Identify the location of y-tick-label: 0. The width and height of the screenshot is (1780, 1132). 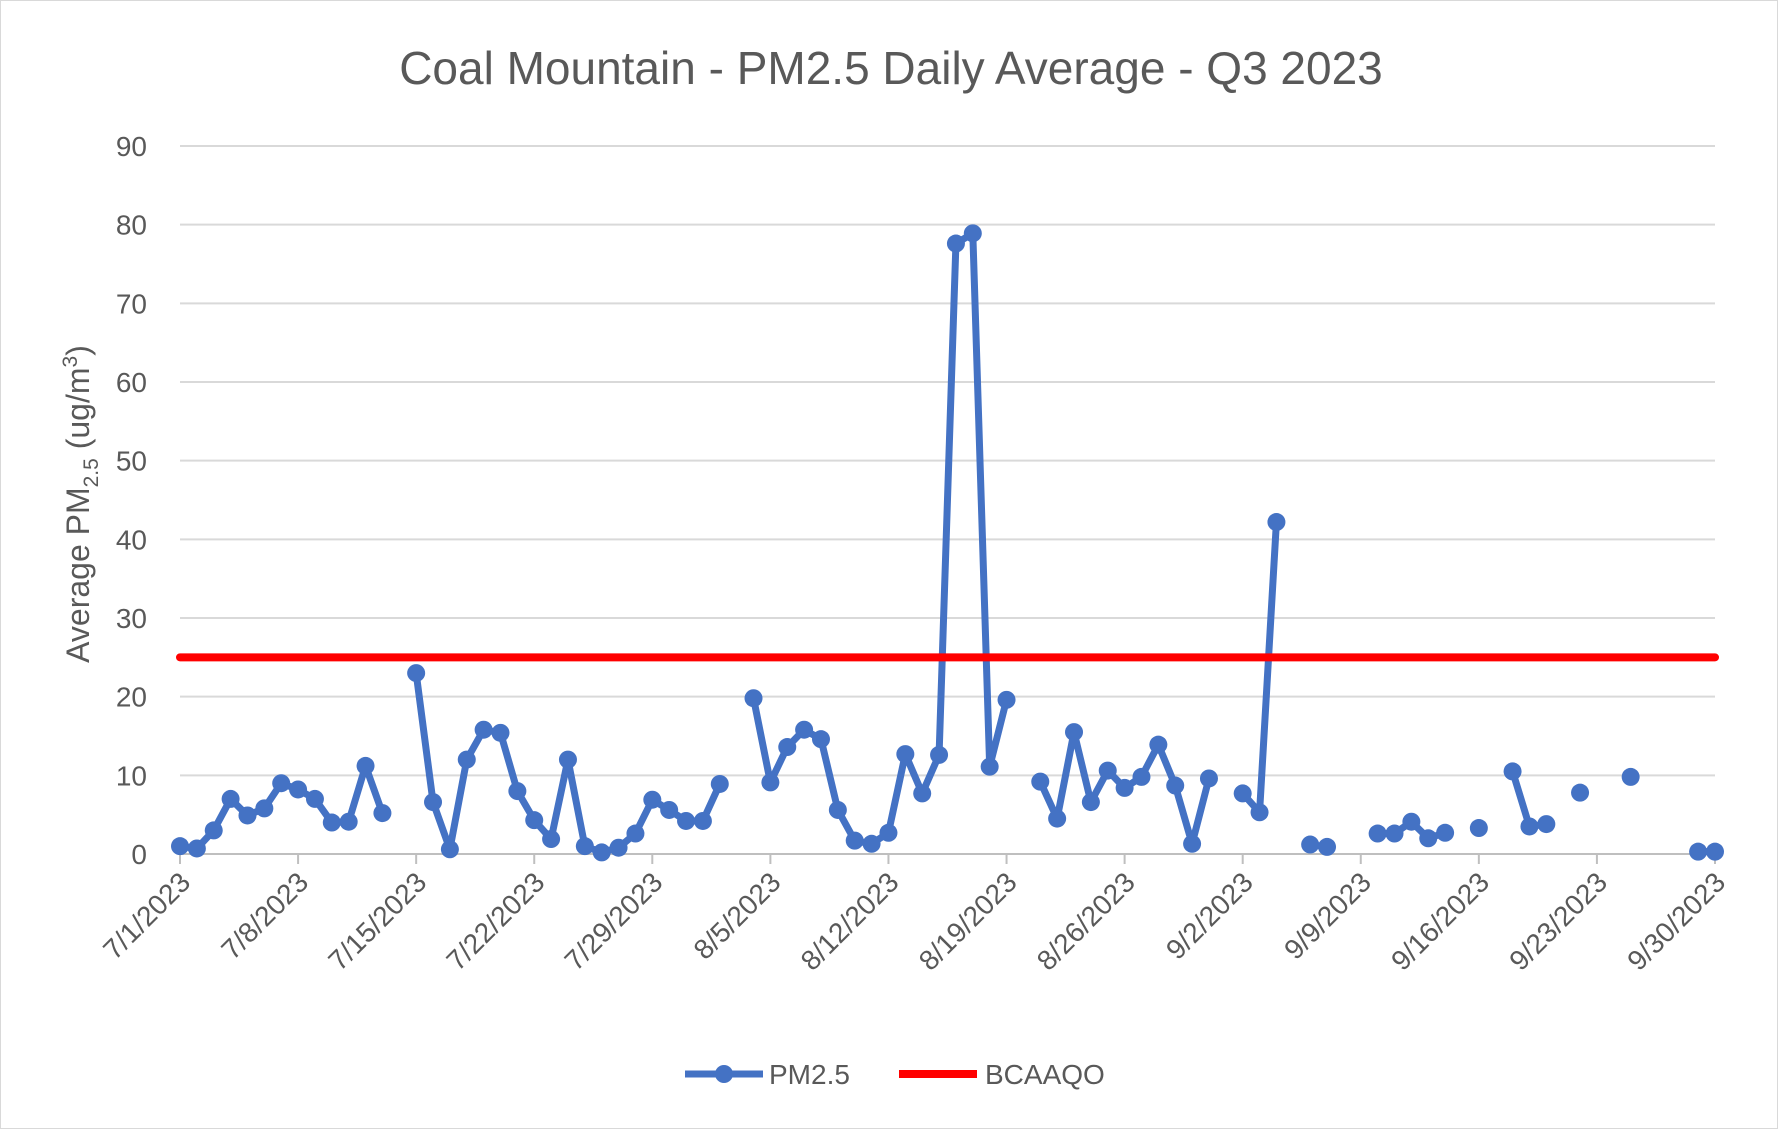
(139, 854).